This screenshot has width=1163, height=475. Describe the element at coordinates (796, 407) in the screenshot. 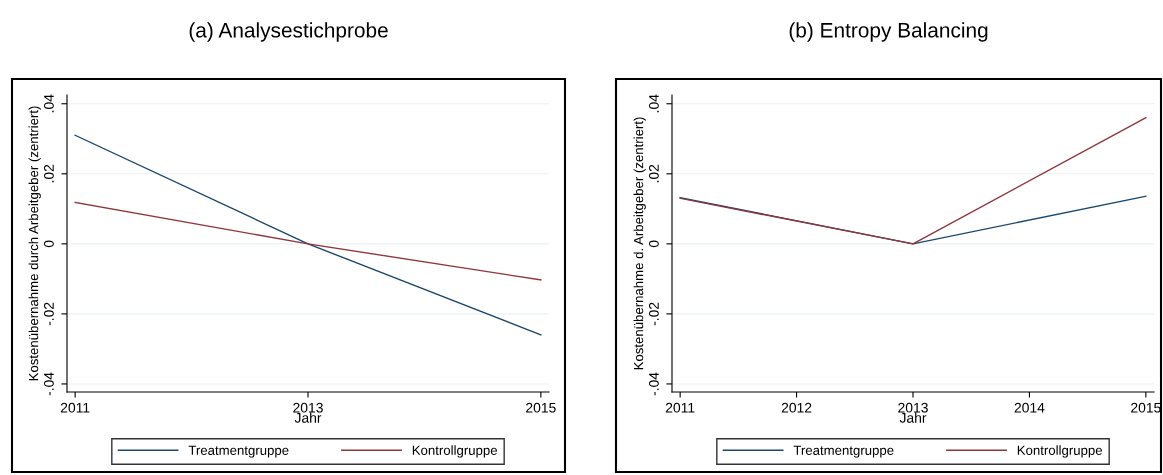

I see `x-tick-label: 2012` at that location.